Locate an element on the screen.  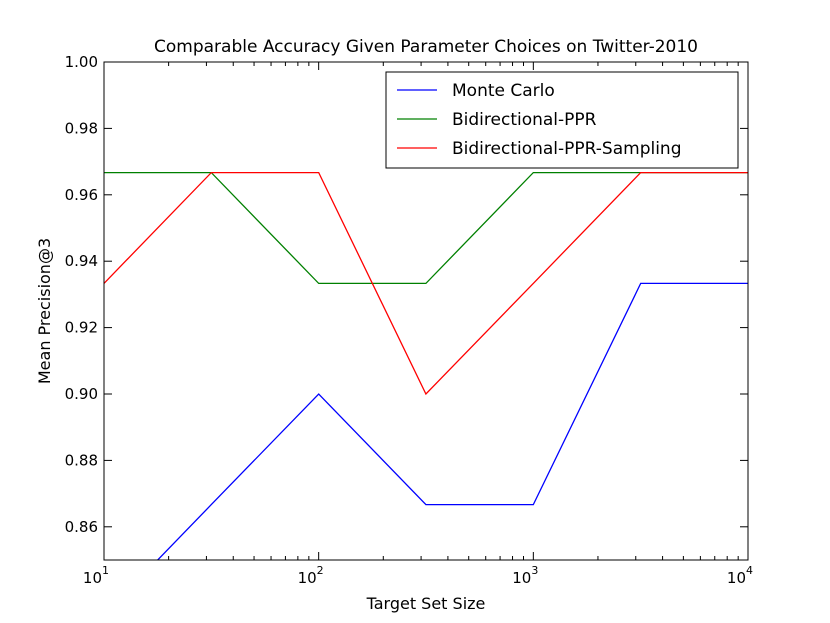
x-axis-label: Target Set Size is located at coordinates (426, 603).